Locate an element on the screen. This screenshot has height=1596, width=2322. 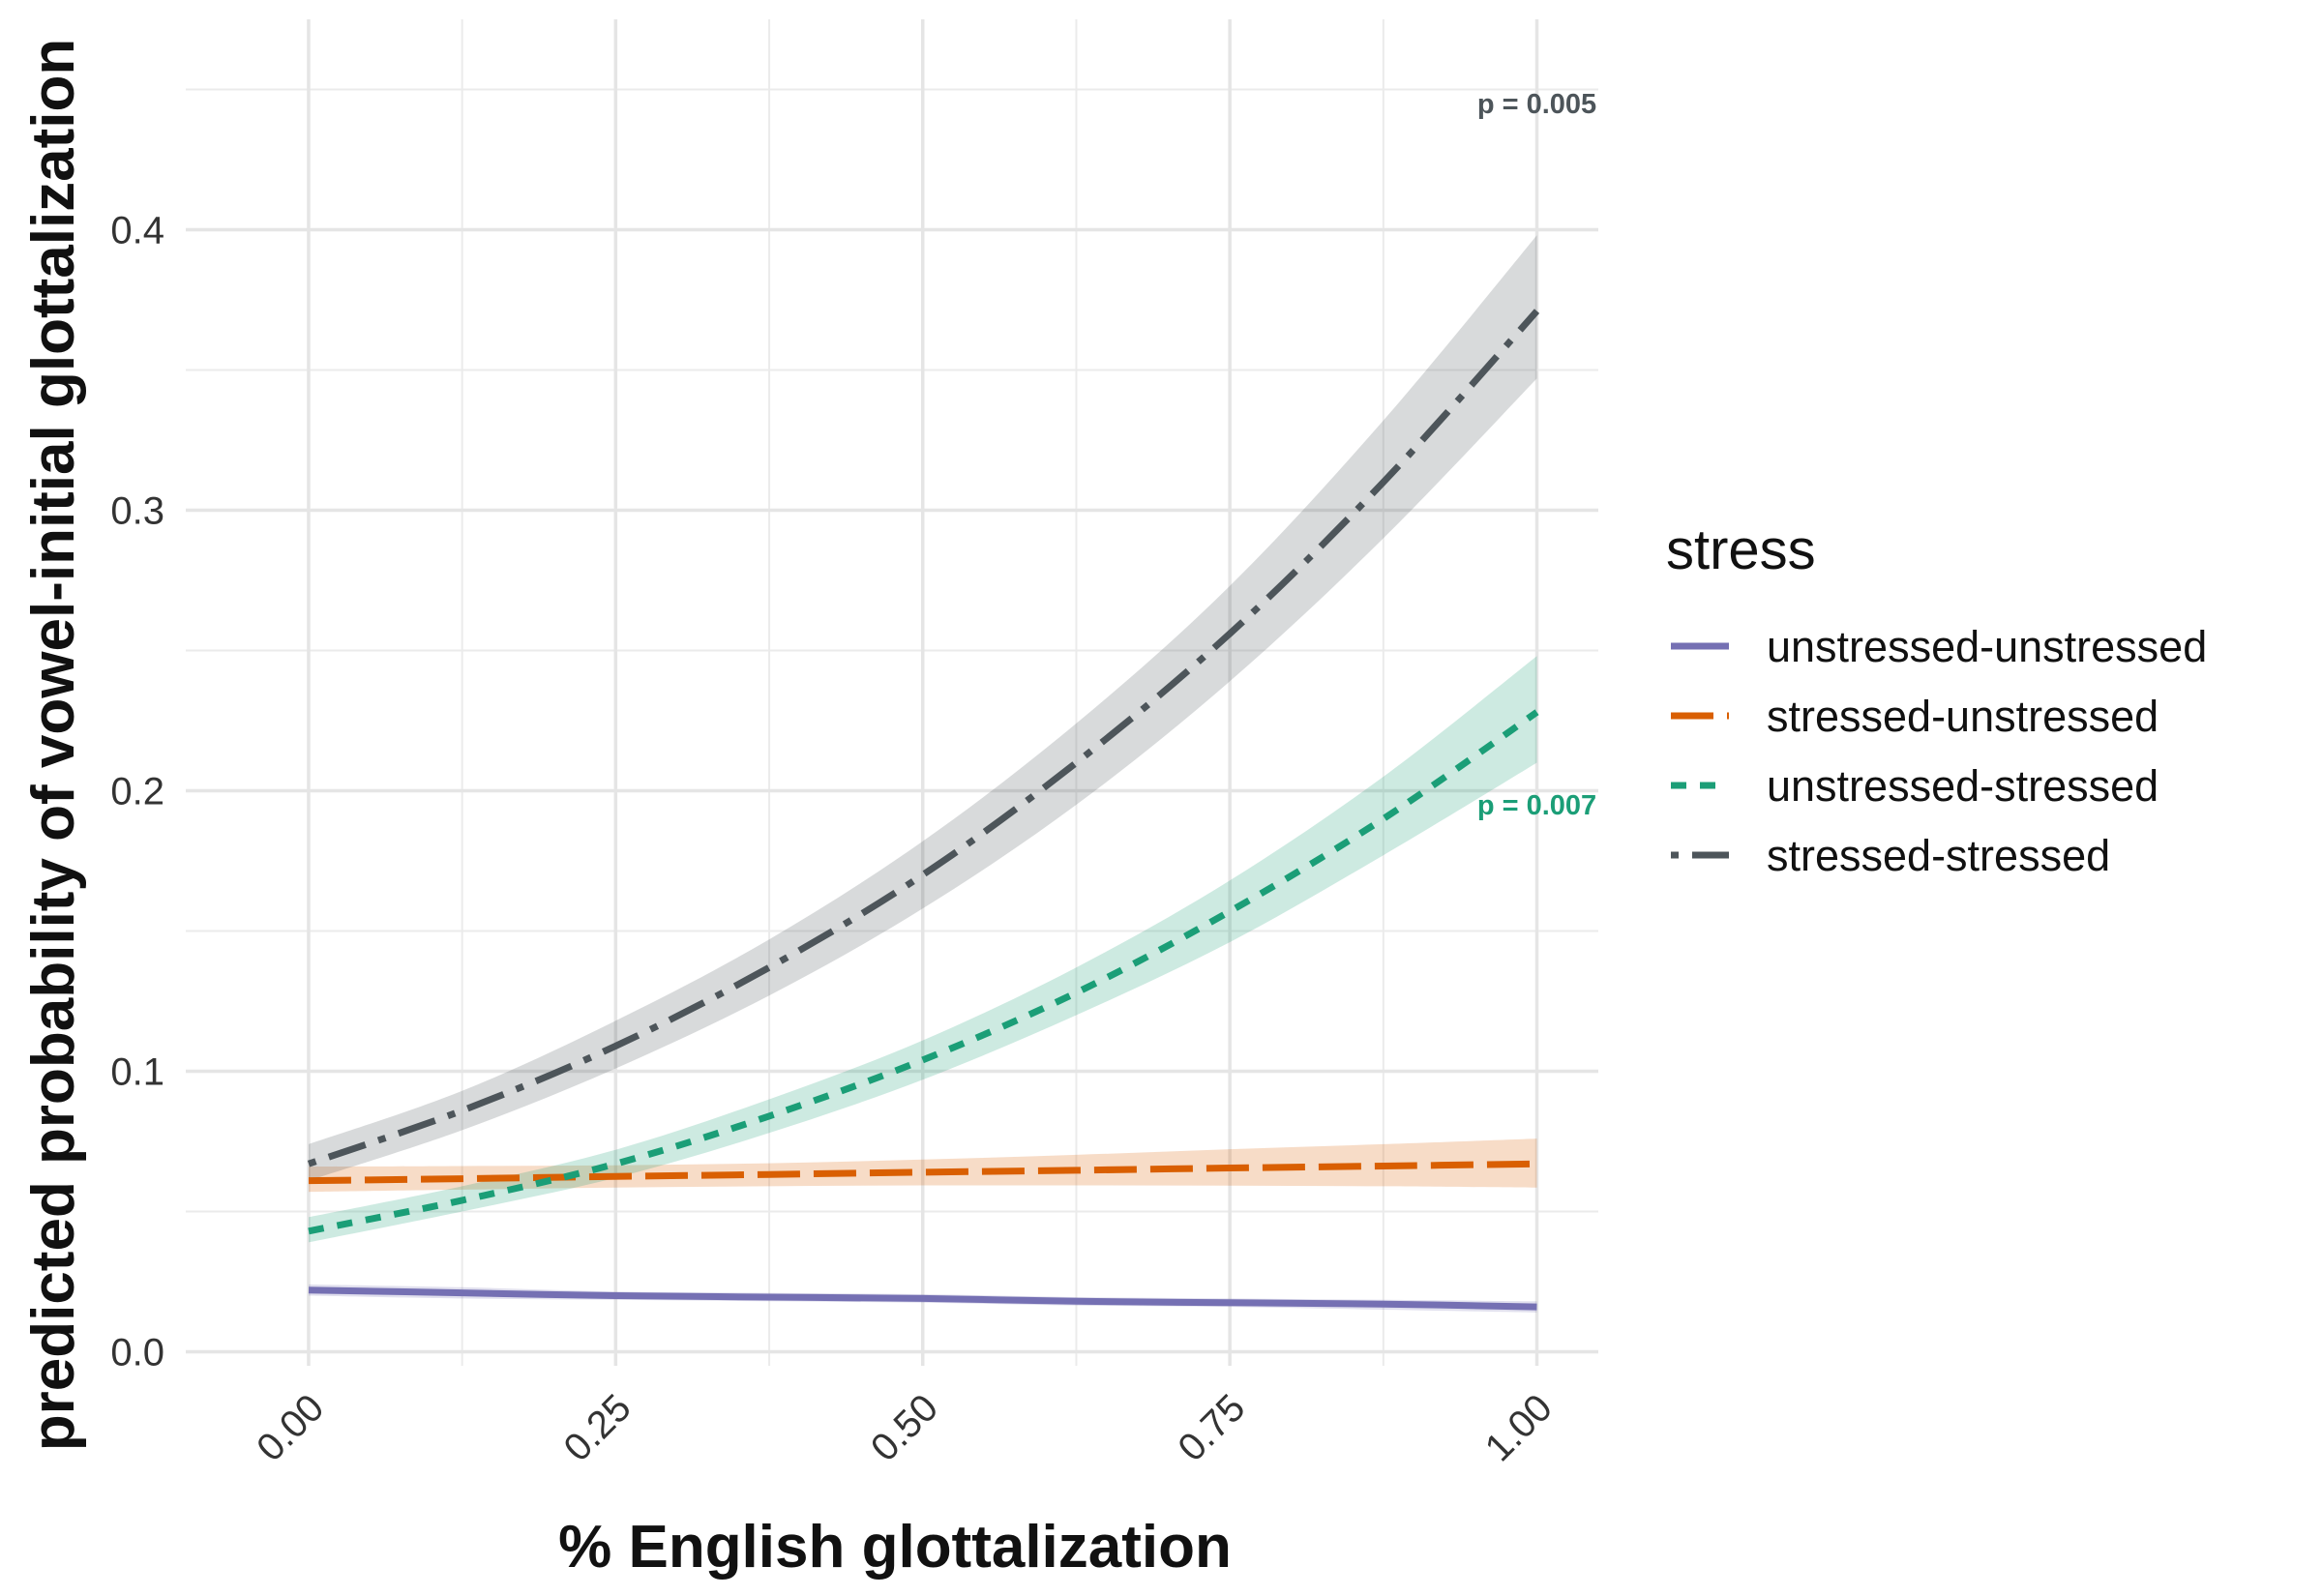
y-tick-label: 0.3 is located at coordinates (137, 511).